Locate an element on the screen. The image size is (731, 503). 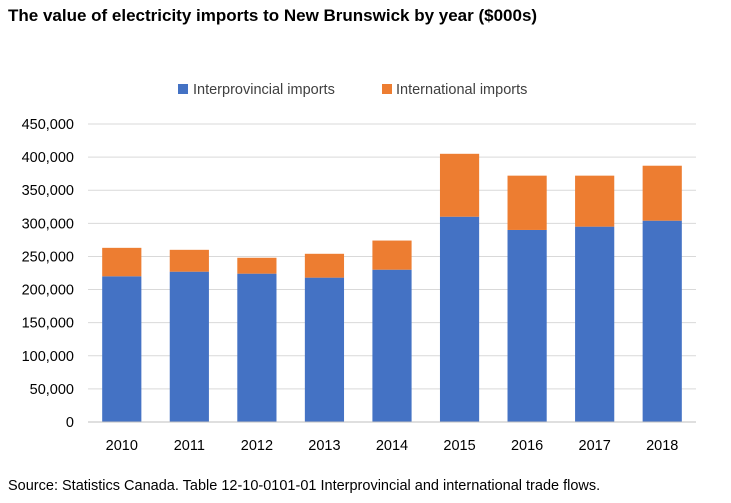
x-tick-label: 2012 is located at coordinates (257, 446).